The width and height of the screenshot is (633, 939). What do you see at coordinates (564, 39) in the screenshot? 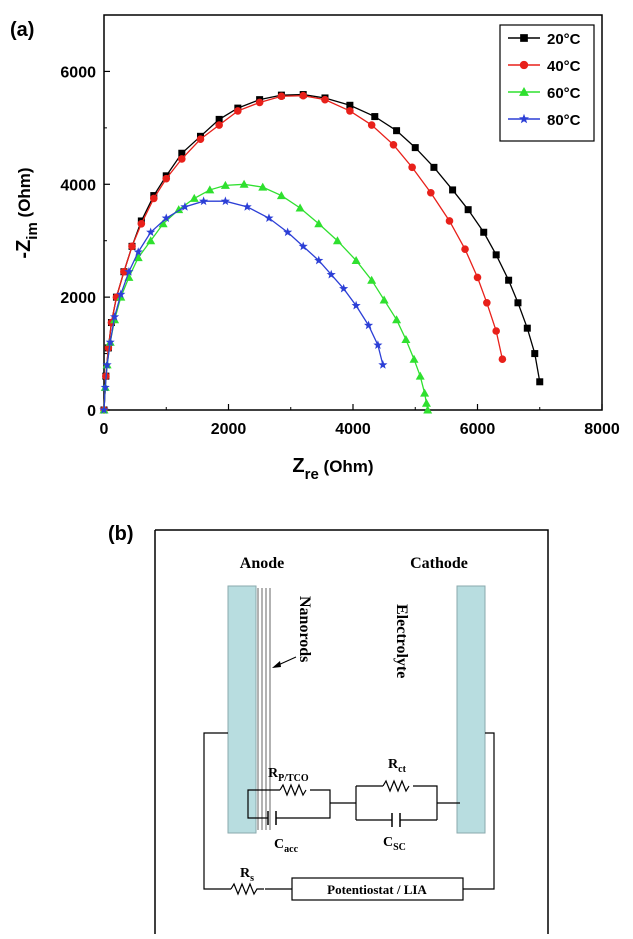
I see `legend-label: 20°C` at bounding box center [564, 39].